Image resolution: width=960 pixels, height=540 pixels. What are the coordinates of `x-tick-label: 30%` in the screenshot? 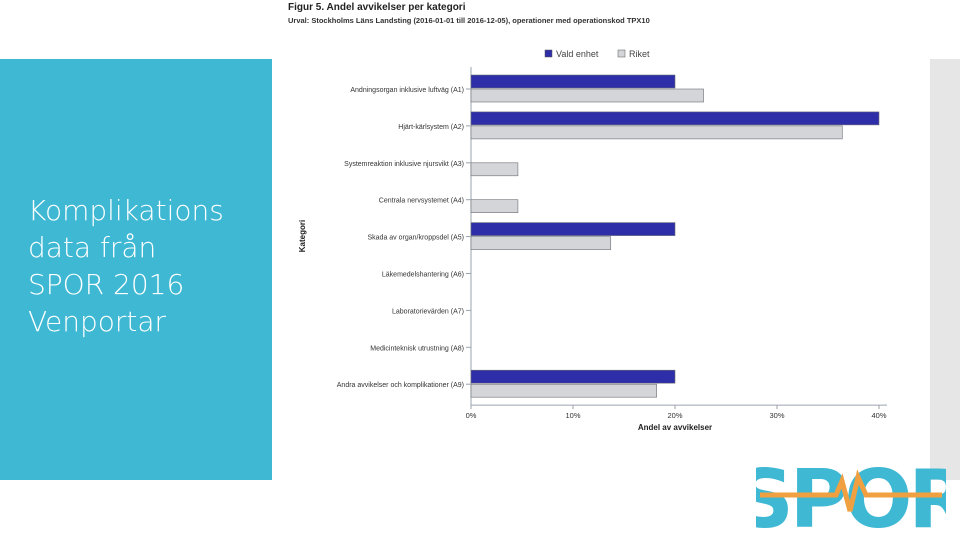 It's located at (776, 415).